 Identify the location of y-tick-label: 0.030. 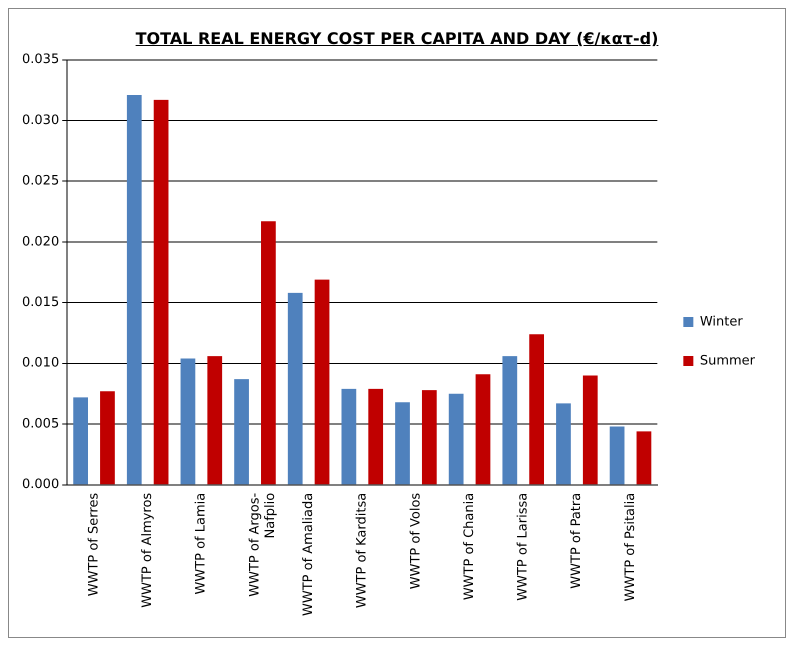
(41, 120).